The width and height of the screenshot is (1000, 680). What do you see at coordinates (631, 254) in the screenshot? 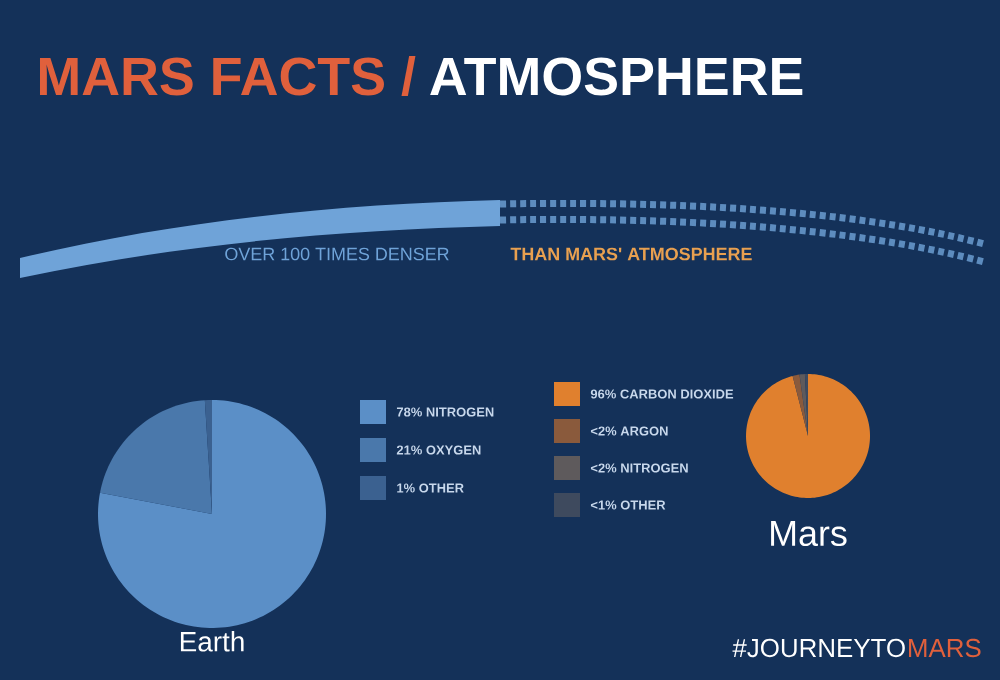
I see `text: THAN MARS' ATMOSPHERE` at bounding box center [631, 254].